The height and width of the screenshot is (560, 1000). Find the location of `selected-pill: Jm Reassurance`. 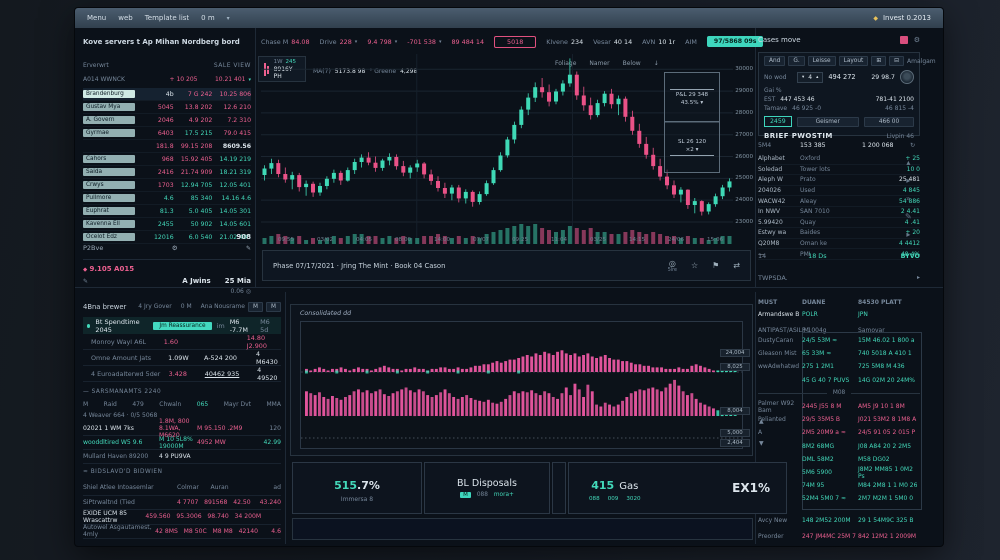

selected-pill: Jm Reassurance is located at coordinates (182, 325).